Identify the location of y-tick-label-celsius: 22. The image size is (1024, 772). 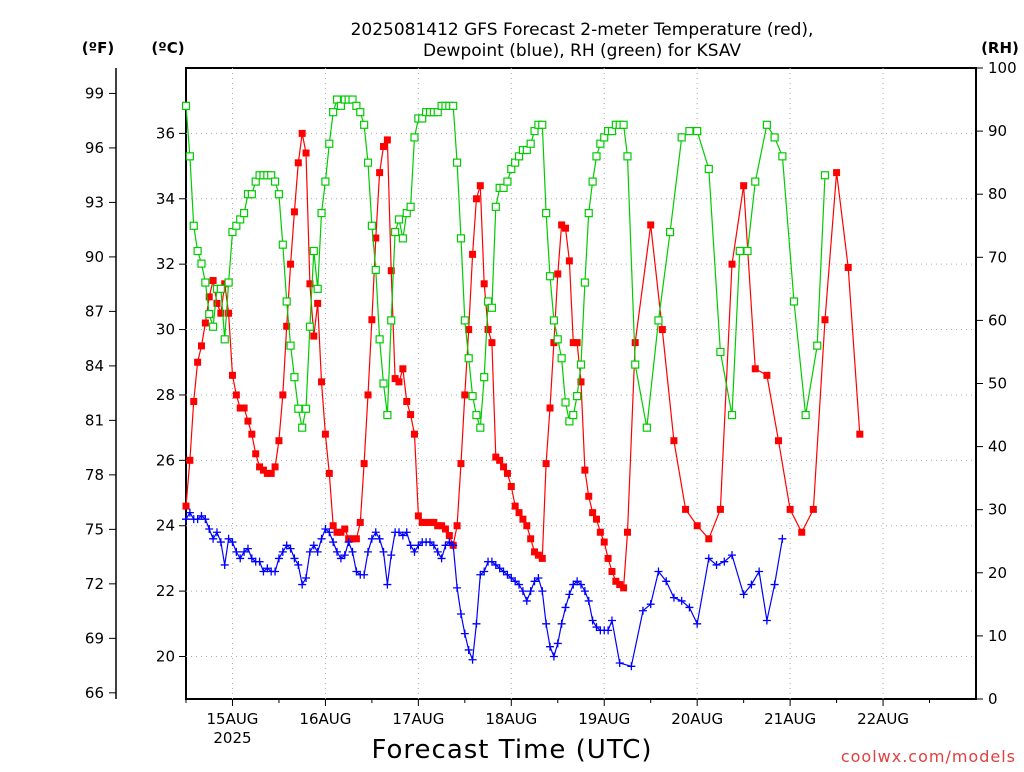
(165, 591).